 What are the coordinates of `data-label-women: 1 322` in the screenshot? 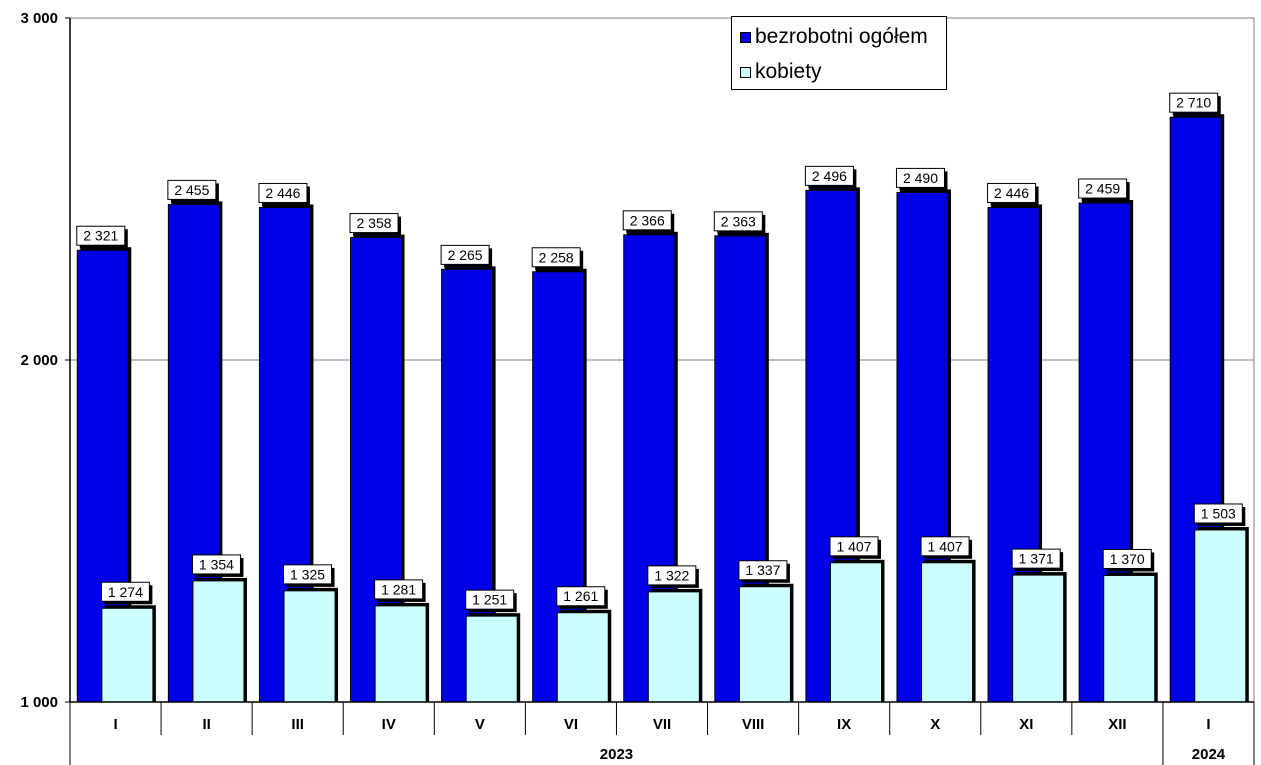 It's located at (671, 575).